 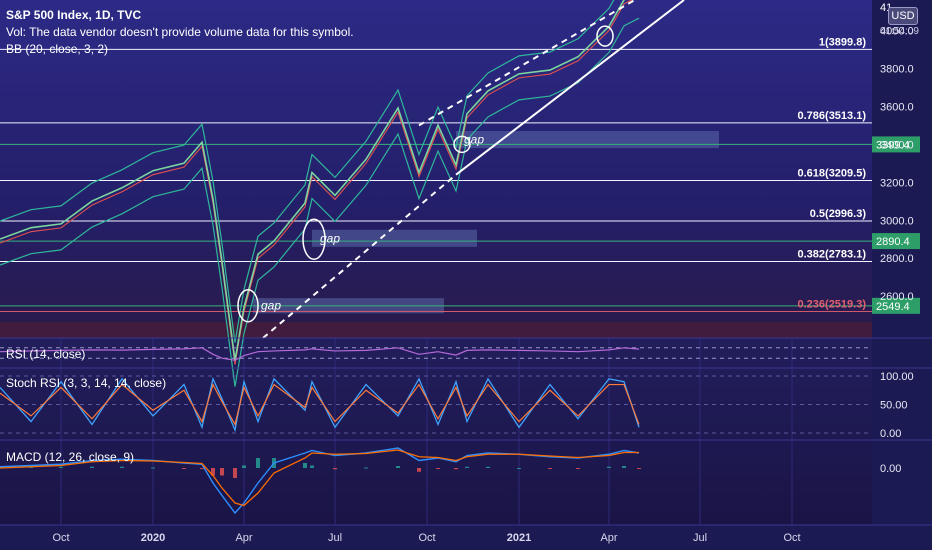 What do you see at coordinates (893, 242) in the screenshot?
I see `price-tag-label: 2890.4` at bounding box center [893, 242].